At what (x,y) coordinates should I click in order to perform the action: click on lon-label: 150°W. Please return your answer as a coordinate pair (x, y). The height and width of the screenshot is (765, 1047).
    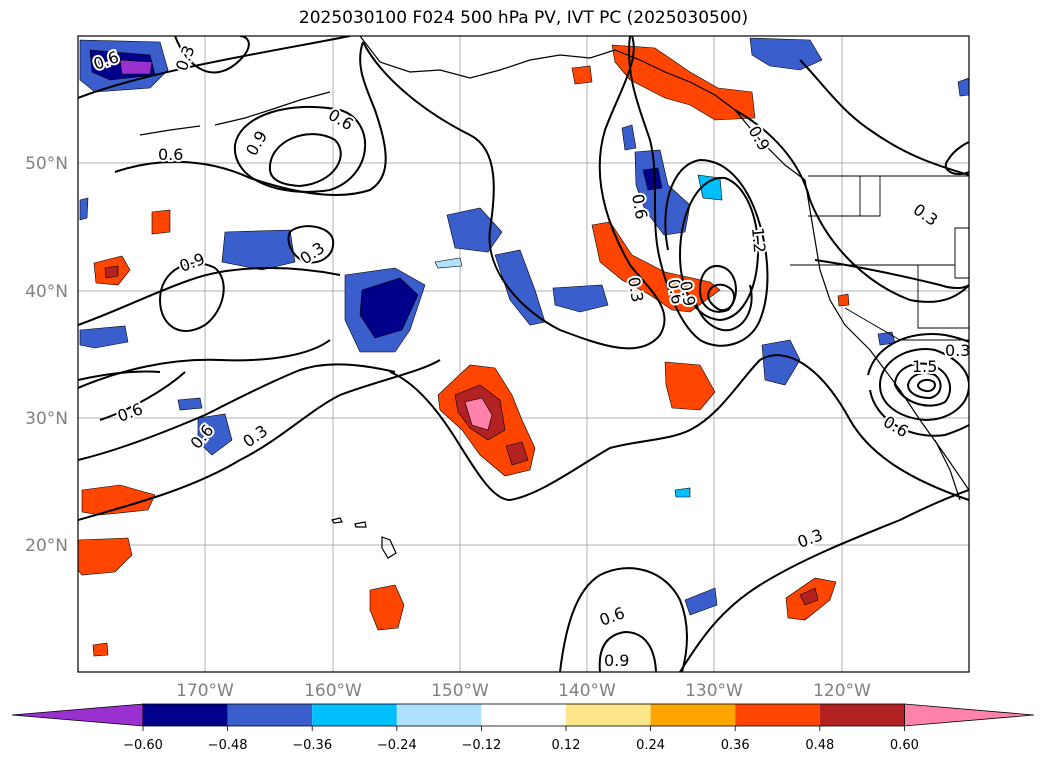
    Looking at the image, I should click on (460, 691).